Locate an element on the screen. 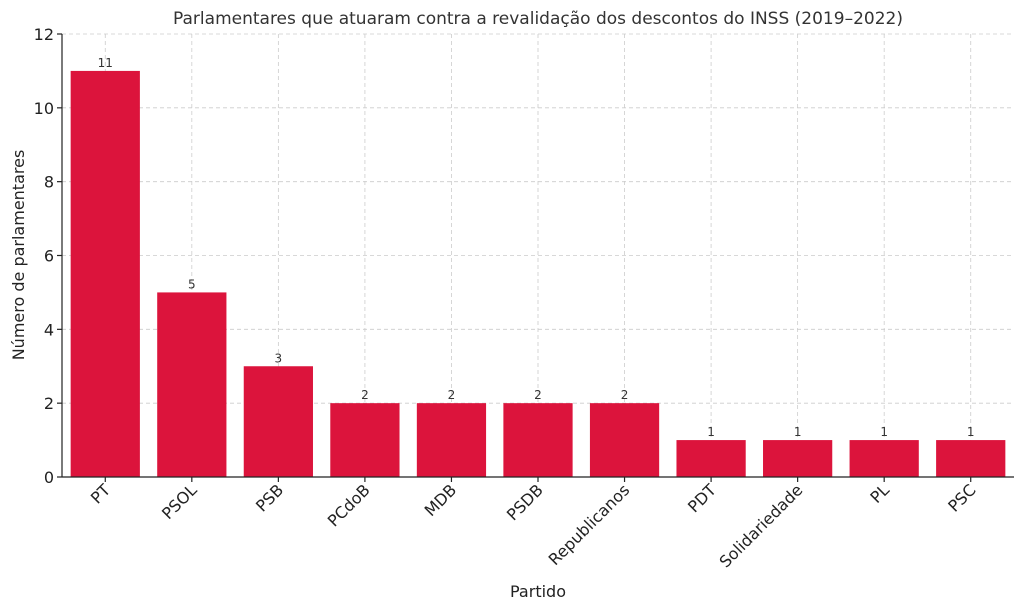 The width and height of the screenshot is (1024, 611). x-tick-label: Solidariedade is located at coordinates (761, 525).